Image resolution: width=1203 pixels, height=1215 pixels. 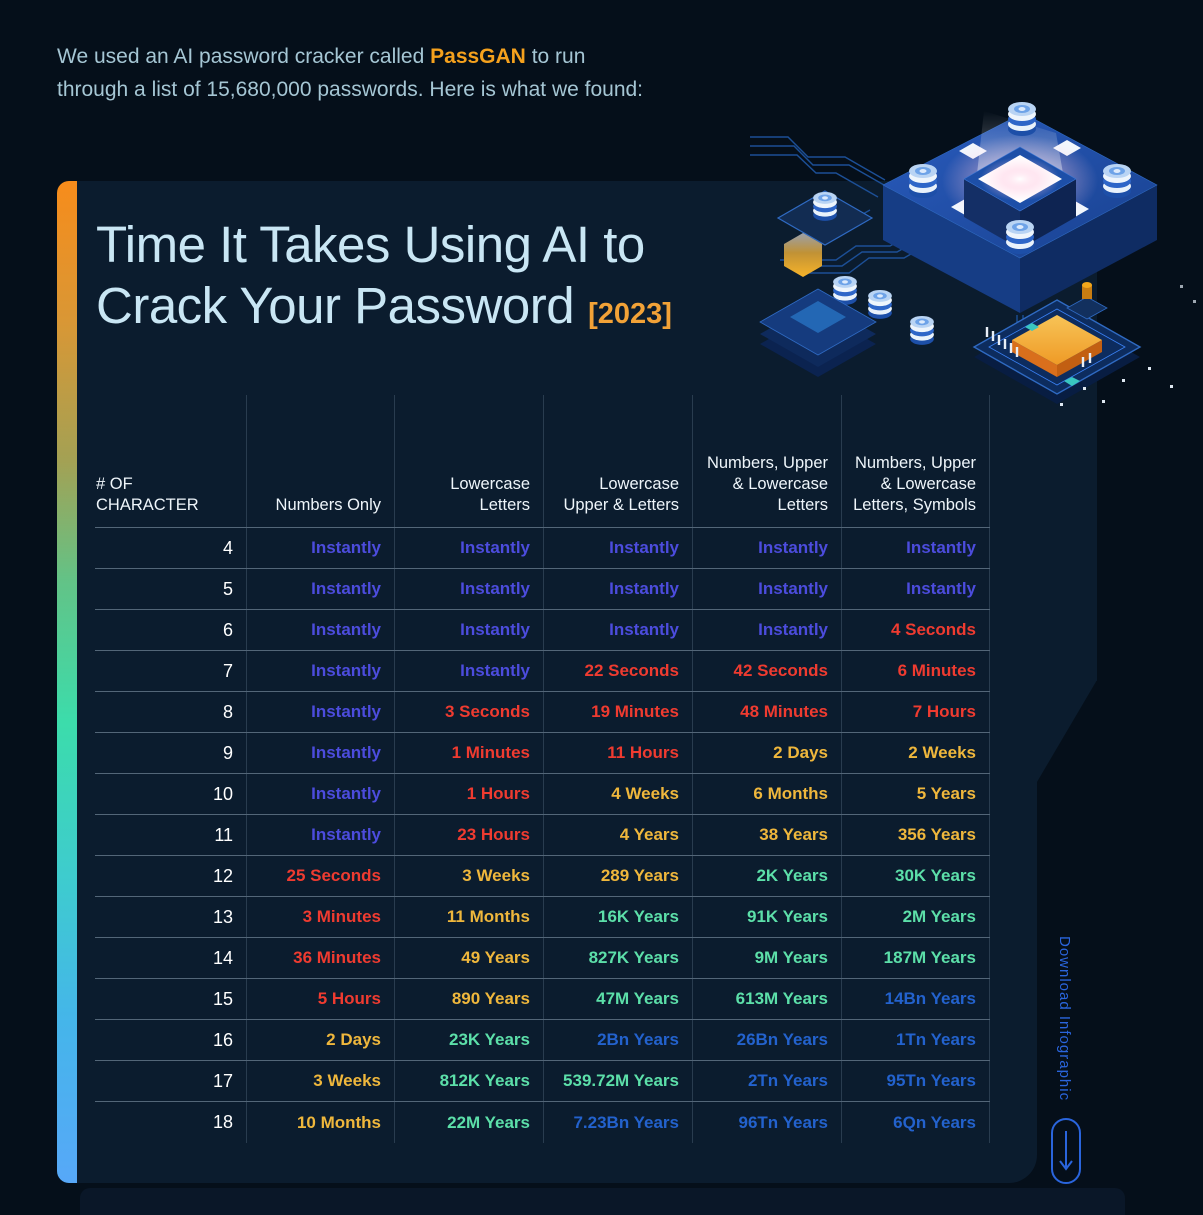 What do you see at coordinates (227, 711) in the screenshot?
I see `row-char-count: 8` at bounding box center [227, 711].